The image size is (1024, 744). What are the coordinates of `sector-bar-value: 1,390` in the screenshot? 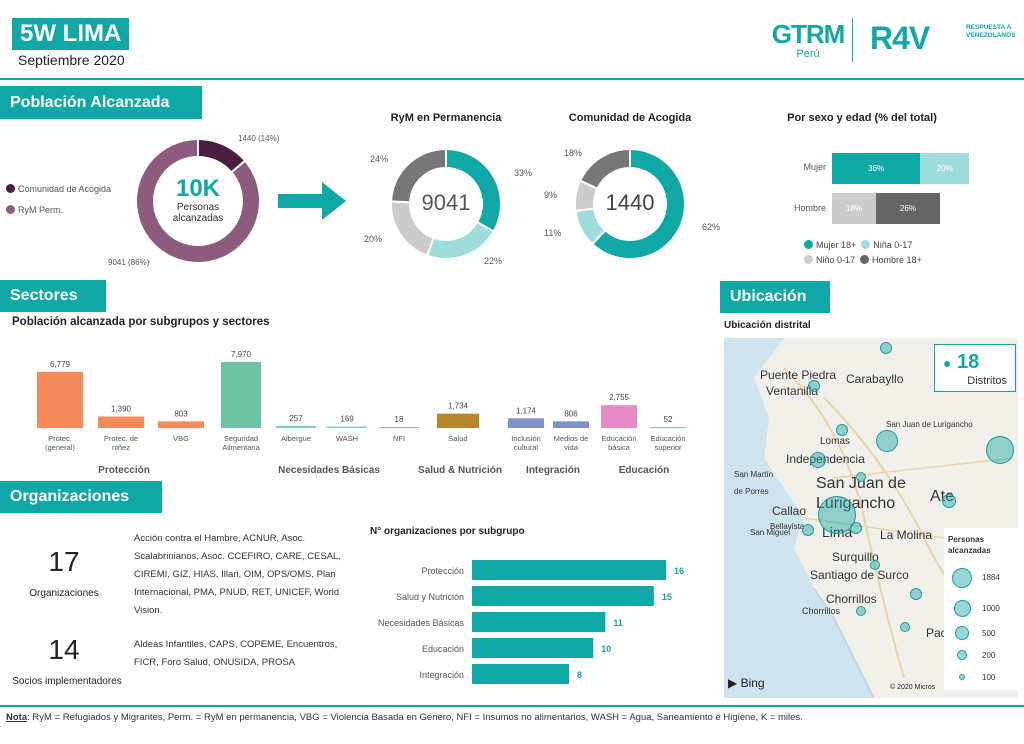 It's located at (121, 408).